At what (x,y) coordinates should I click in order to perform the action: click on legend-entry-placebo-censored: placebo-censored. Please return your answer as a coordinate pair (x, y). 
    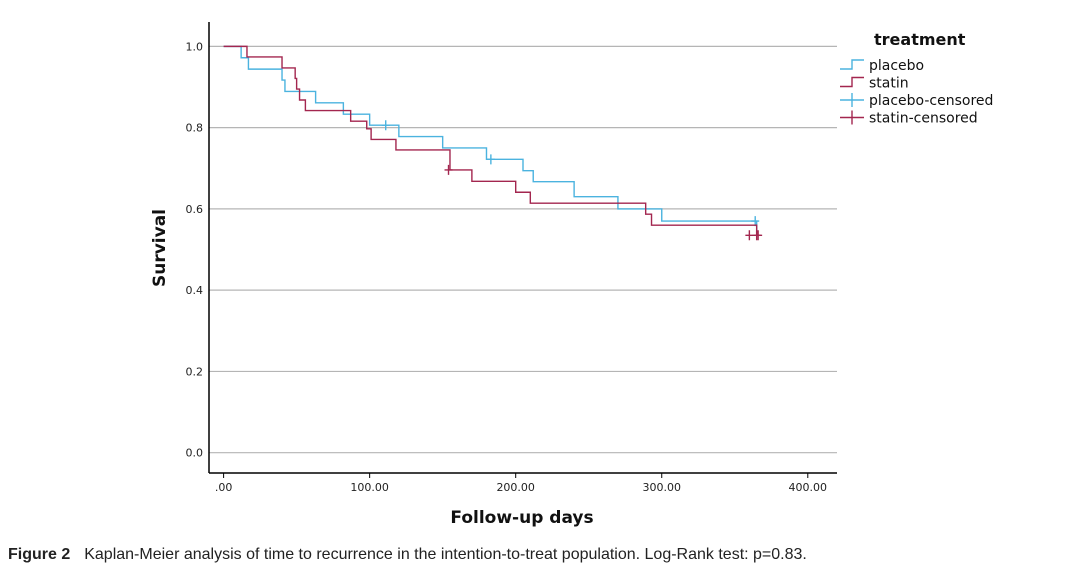
    Looking at the image, I should click on (916, 101).